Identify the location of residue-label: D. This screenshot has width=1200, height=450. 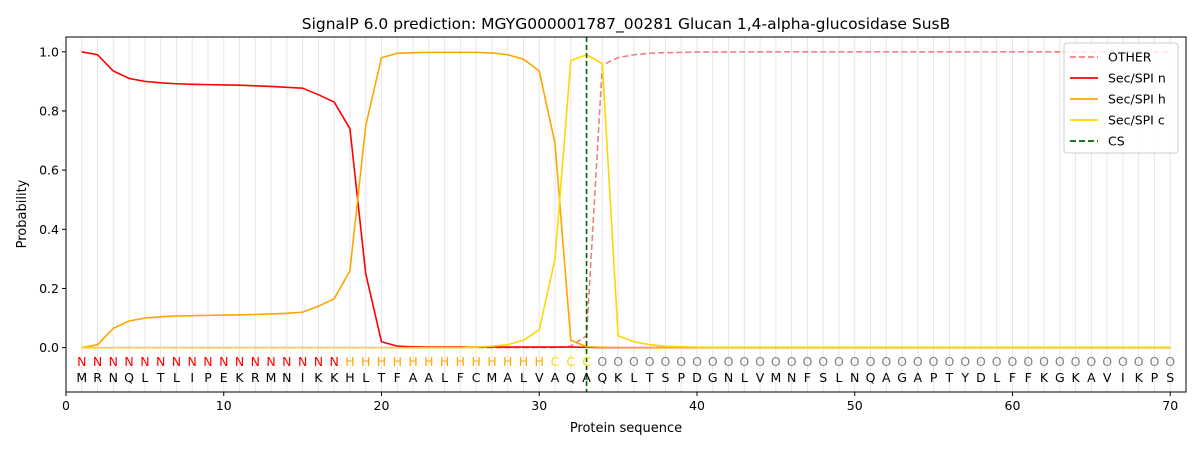
(981, 377).